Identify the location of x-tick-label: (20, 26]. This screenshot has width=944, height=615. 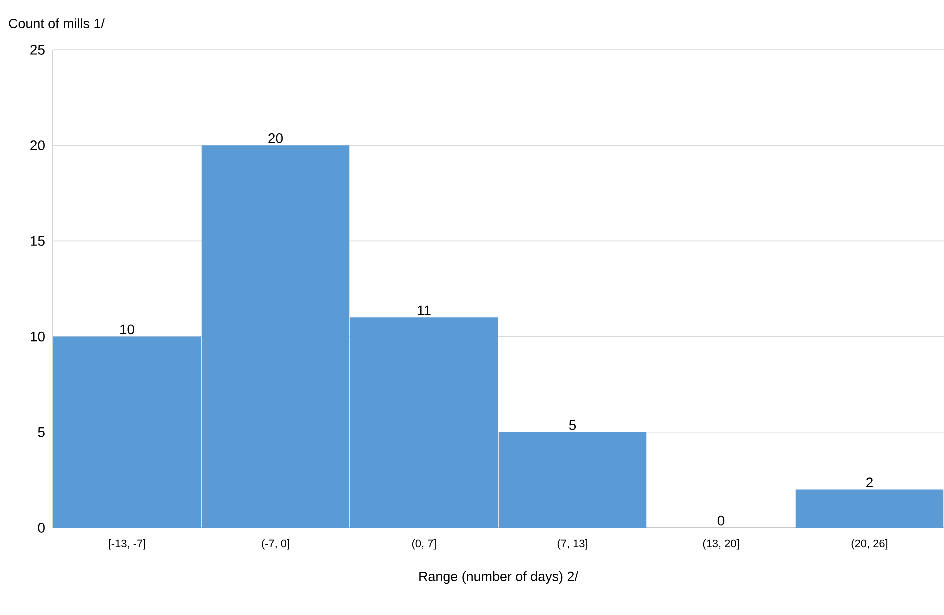
(870, 545).